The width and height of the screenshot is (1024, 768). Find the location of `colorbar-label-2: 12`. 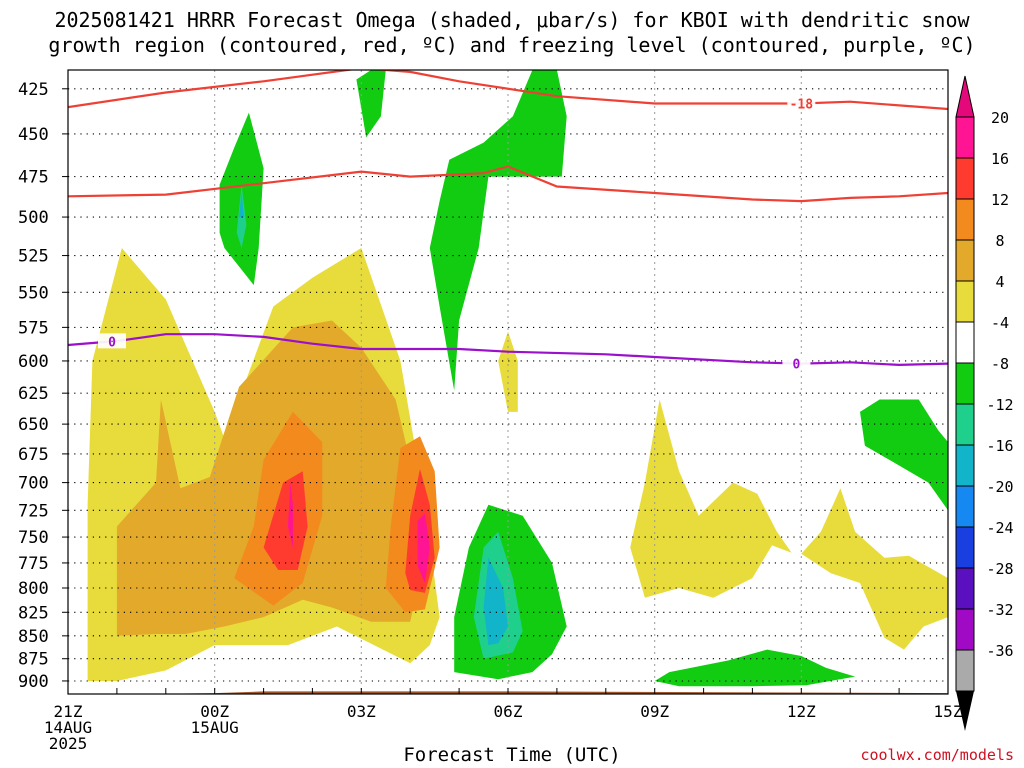

colorbar-label-2: 12 is located at coordinates (1000, 200).